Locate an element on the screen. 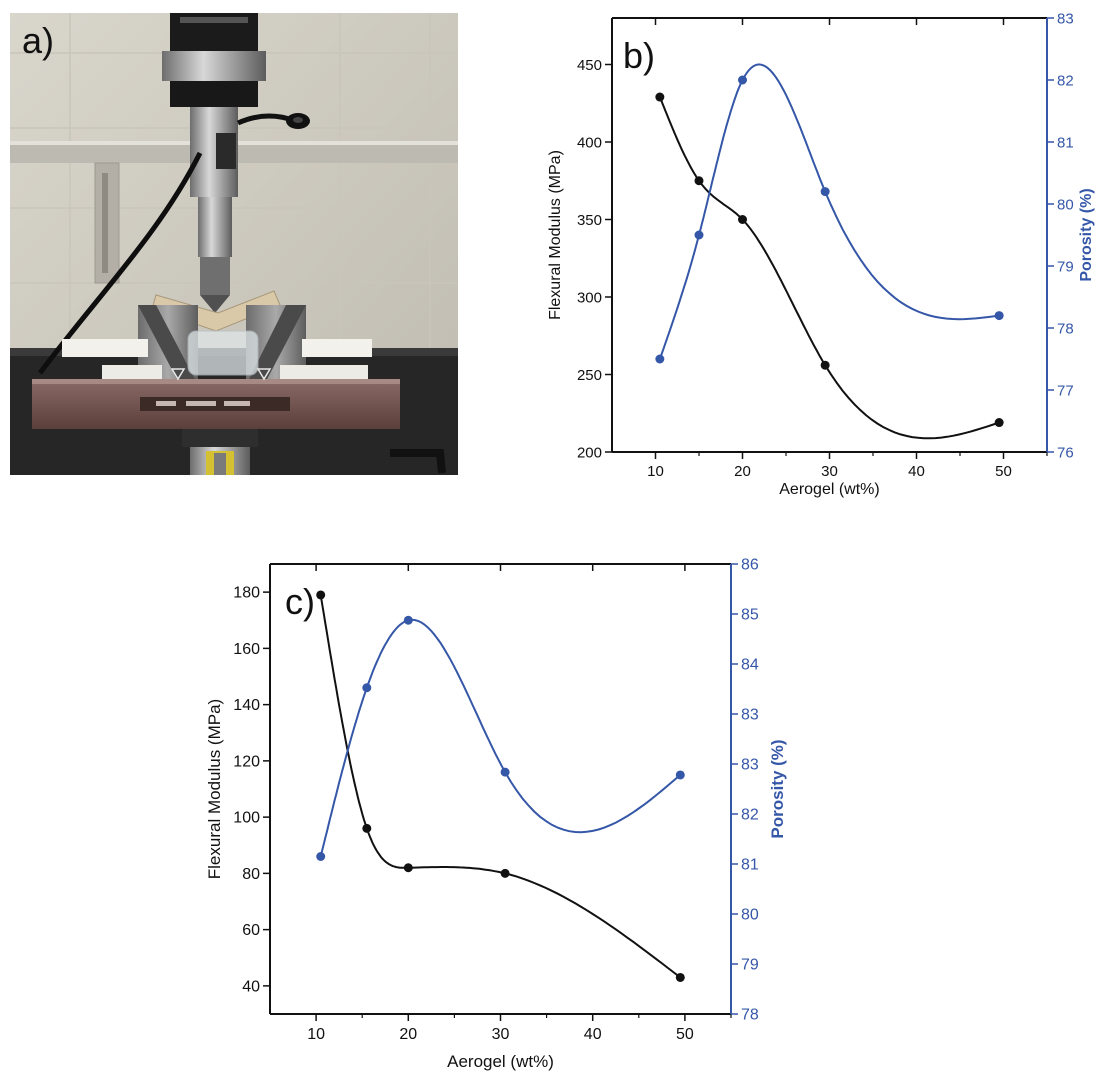  panel-label-a: a) is located at coordinates (38, 40).